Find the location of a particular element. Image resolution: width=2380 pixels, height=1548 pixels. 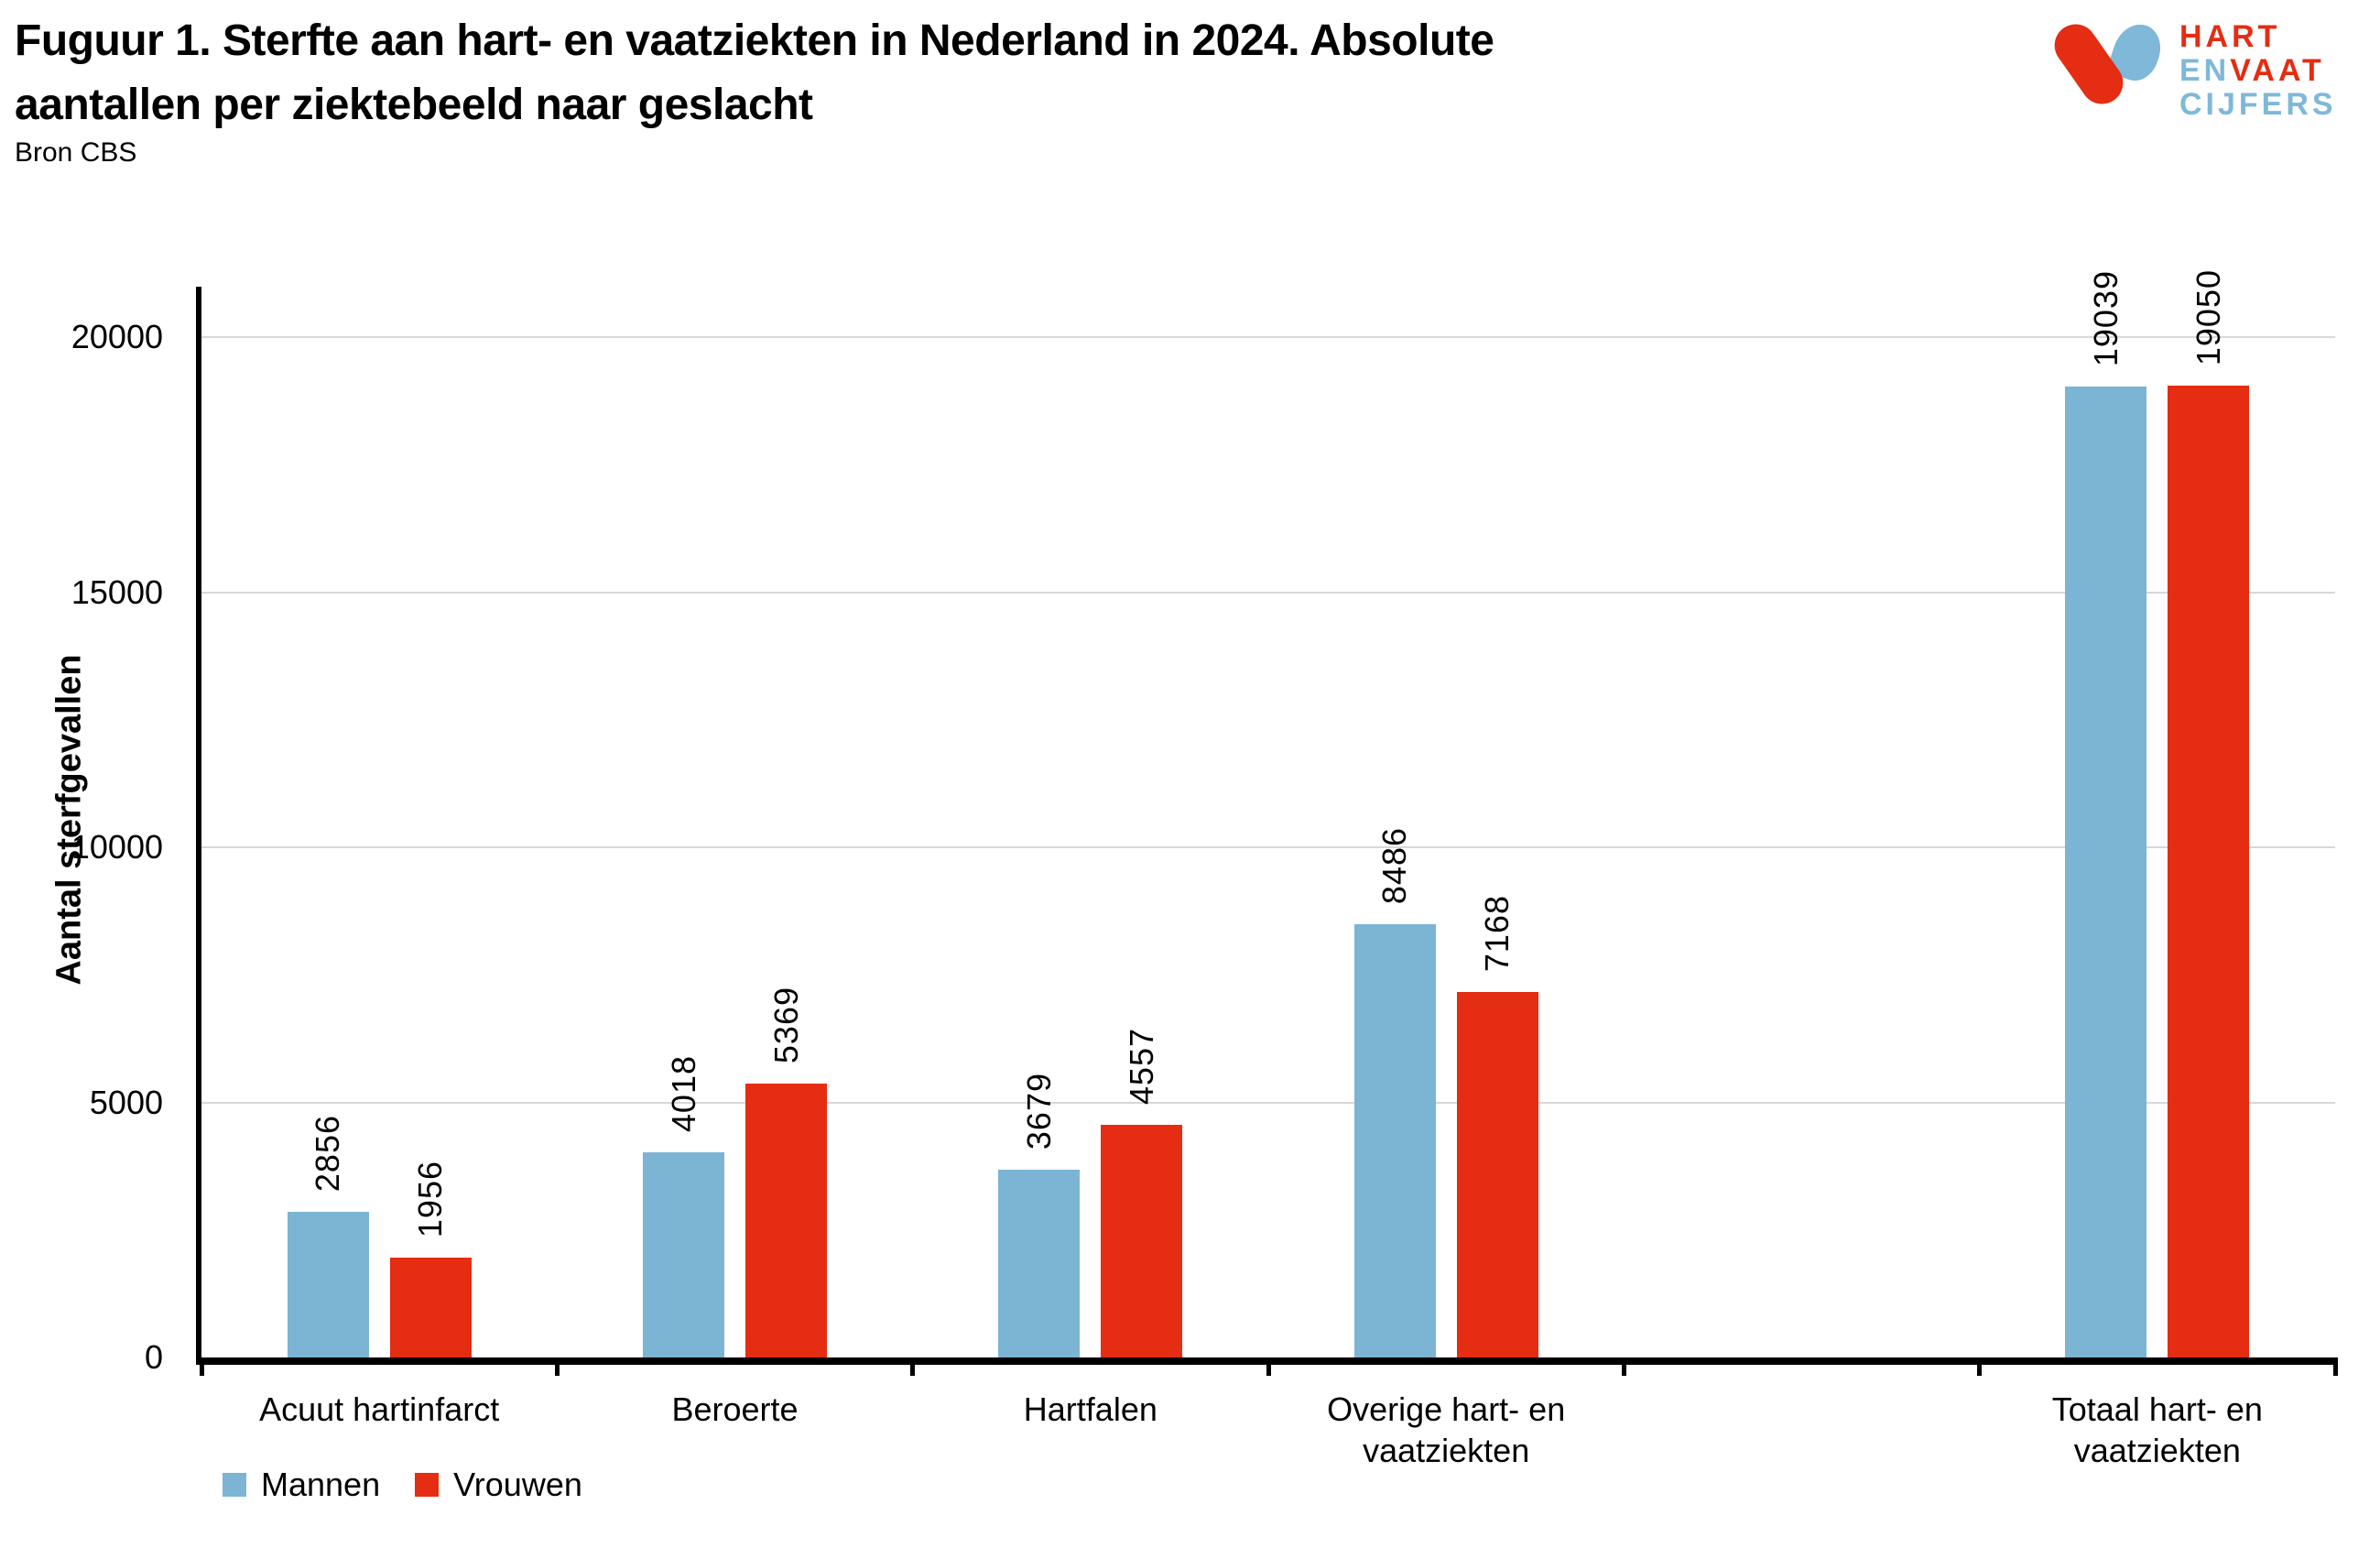

hartenvaatcijfers-logo: HART ENVAAT CIJFERS is located at coordinates (2204, 73).